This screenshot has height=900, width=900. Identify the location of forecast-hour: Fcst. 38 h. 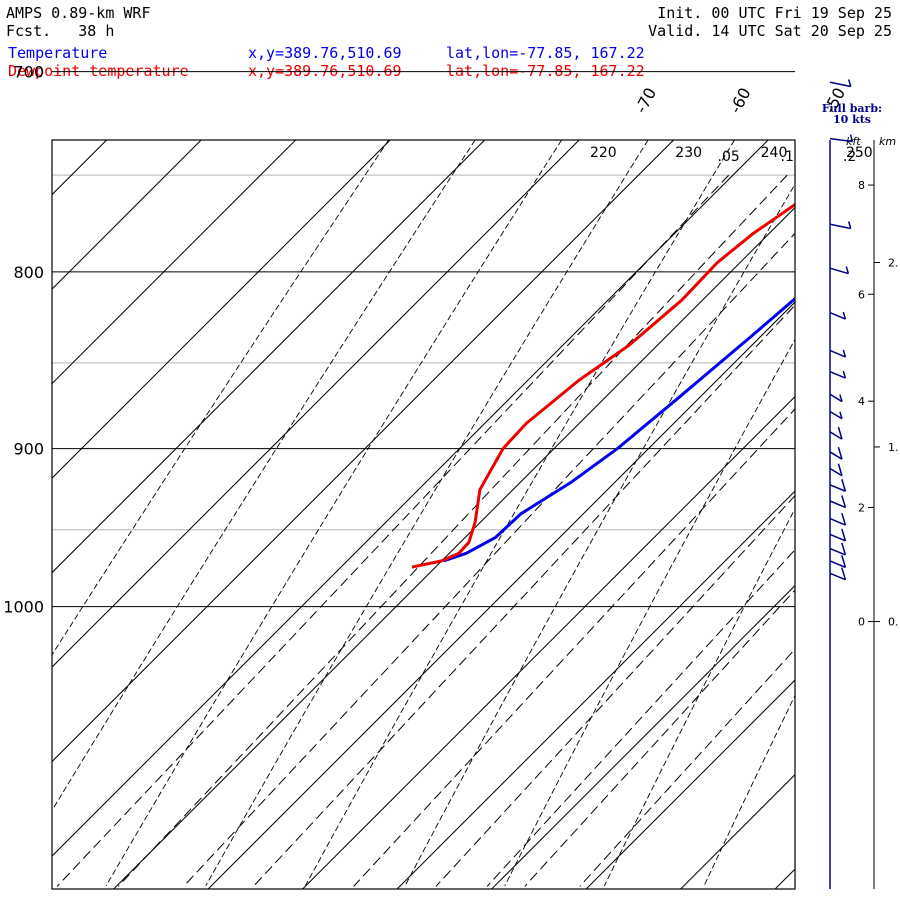
(60, 31).